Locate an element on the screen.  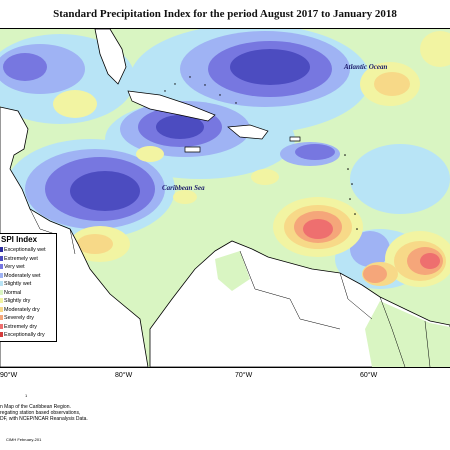
legend-label: Moderately wet is located at coordinates (22, 275).